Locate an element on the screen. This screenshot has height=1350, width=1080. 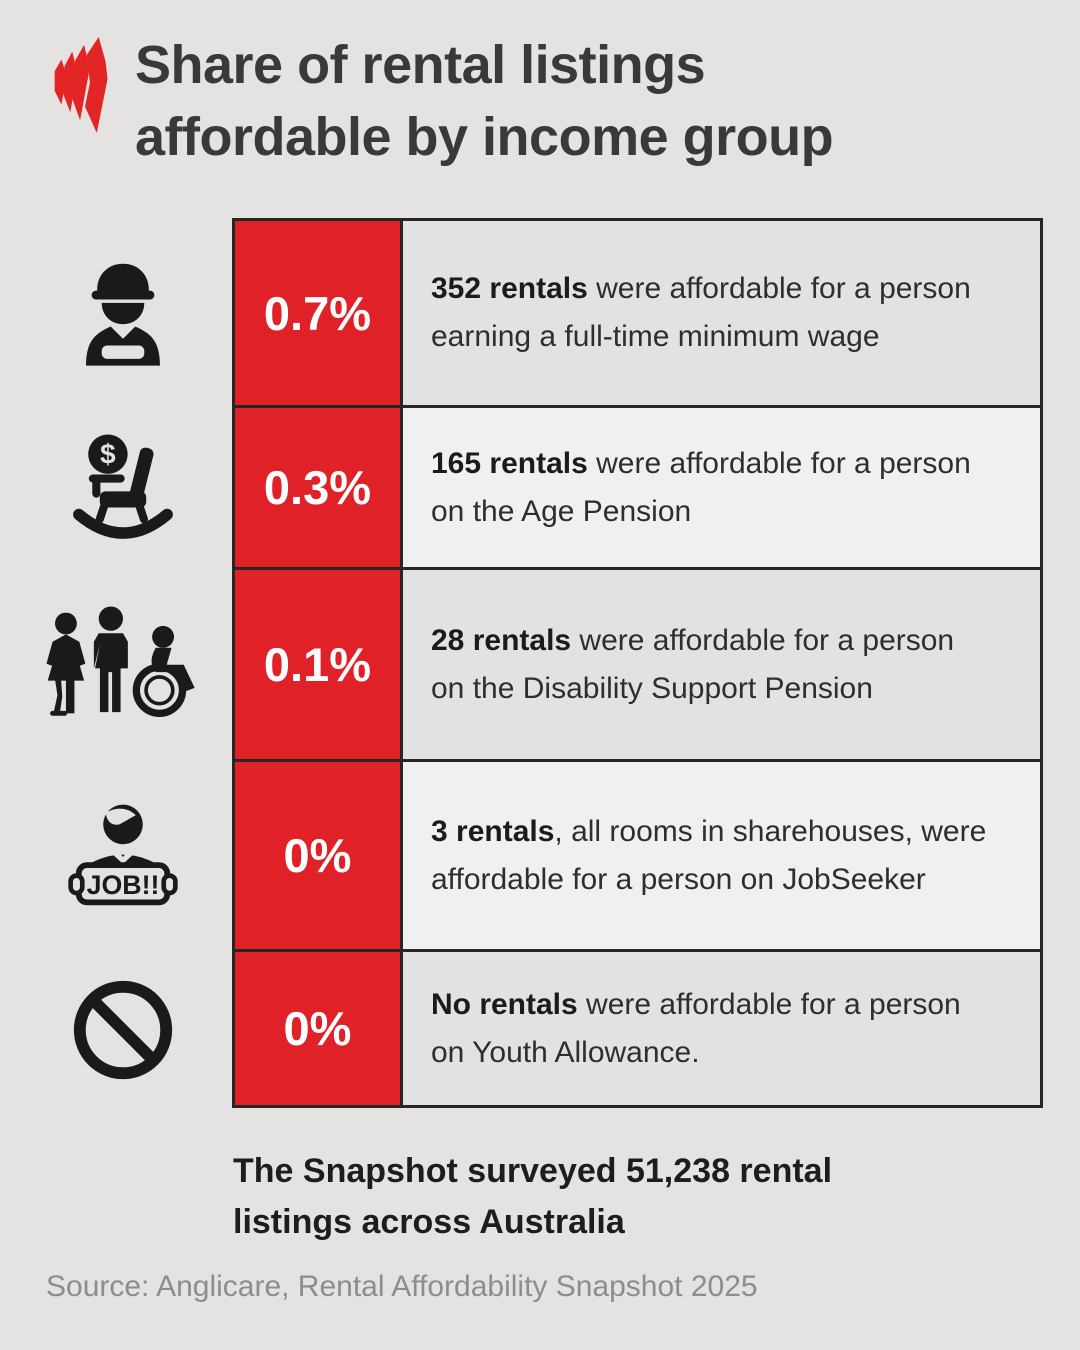
row-highlight: 352 rentals is located at coordinates (509, 288).